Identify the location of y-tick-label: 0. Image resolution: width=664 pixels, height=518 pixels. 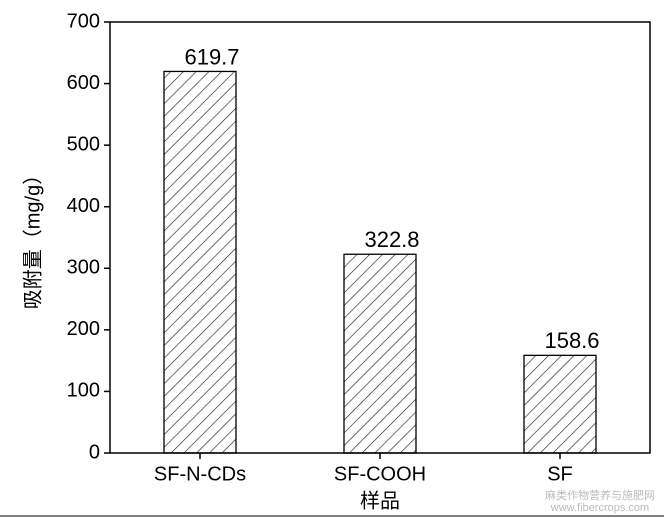
(94, 452).